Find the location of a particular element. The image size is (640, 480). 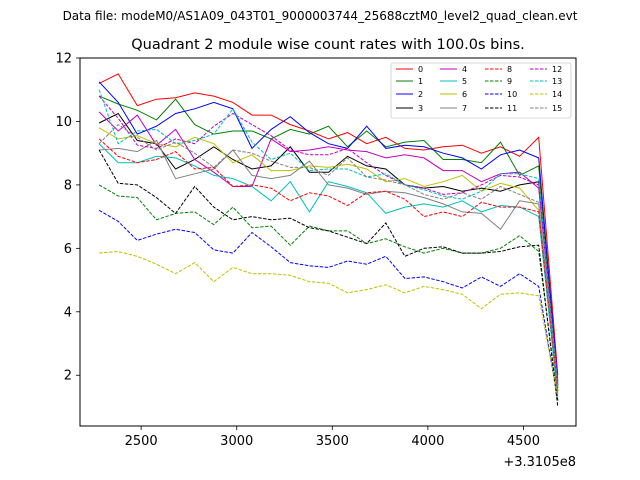

legend-label-0: 0 is located at coordinates (420, 69).